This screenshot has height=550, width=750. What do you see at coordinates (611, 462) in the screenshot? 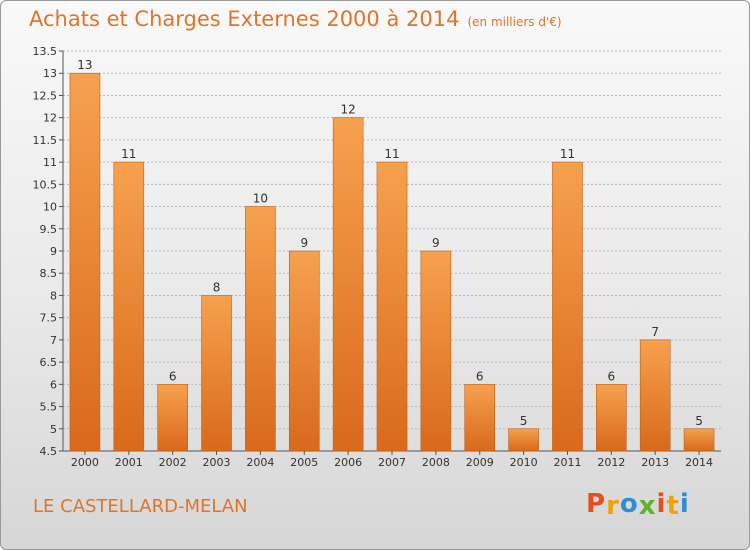
I see `x-tick-label: 2012` at bounding box center [611, 462].